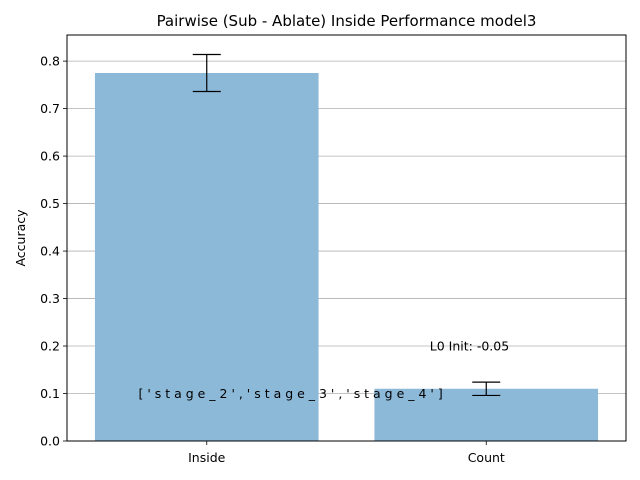 The height and width of the screenshot is (480, 640). Describe the element at coordinates (469, 346) in the screenshot. I see `annotation-text: L0 Init: -0.05` at that location.